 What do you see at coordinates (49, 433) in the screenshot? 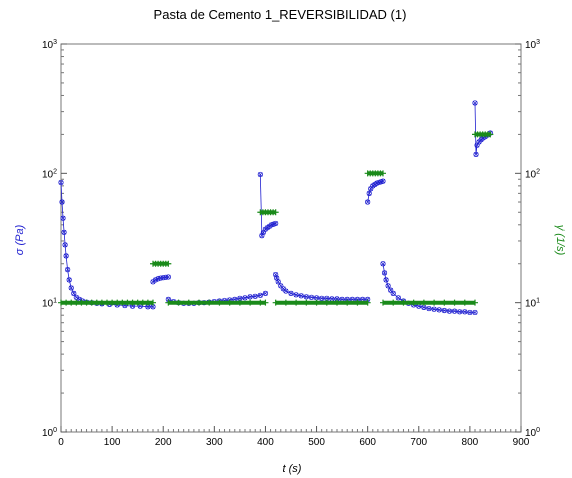
I see `y-left-tick-label: 10⁰` at bounding box center [49, 433].